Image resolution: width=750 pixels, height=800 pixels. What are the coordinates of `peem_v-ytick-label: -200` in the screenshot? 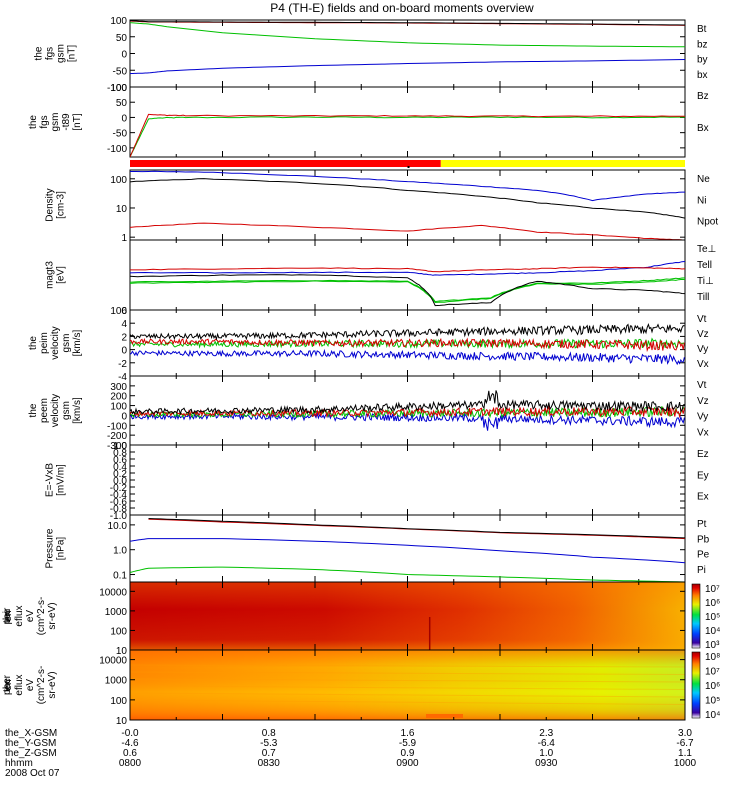 It's located at (117, 436).